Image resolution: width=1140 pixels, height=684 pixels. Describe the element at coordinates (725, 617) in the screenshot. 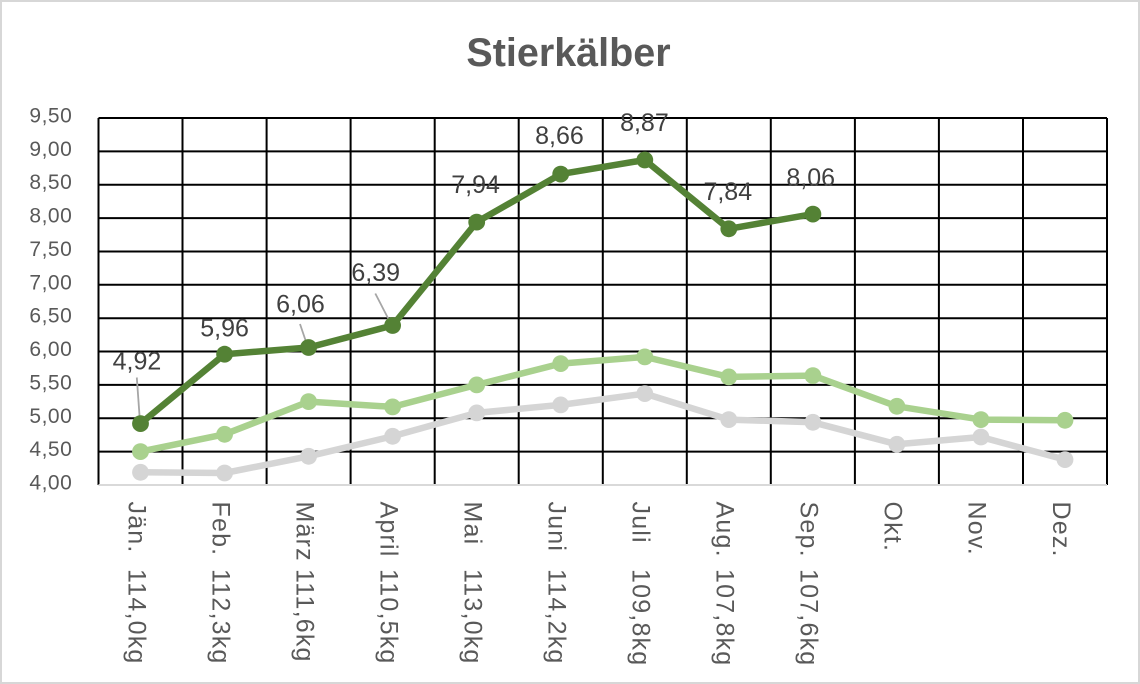

I see `svg-text: 107,8kg` at that location.